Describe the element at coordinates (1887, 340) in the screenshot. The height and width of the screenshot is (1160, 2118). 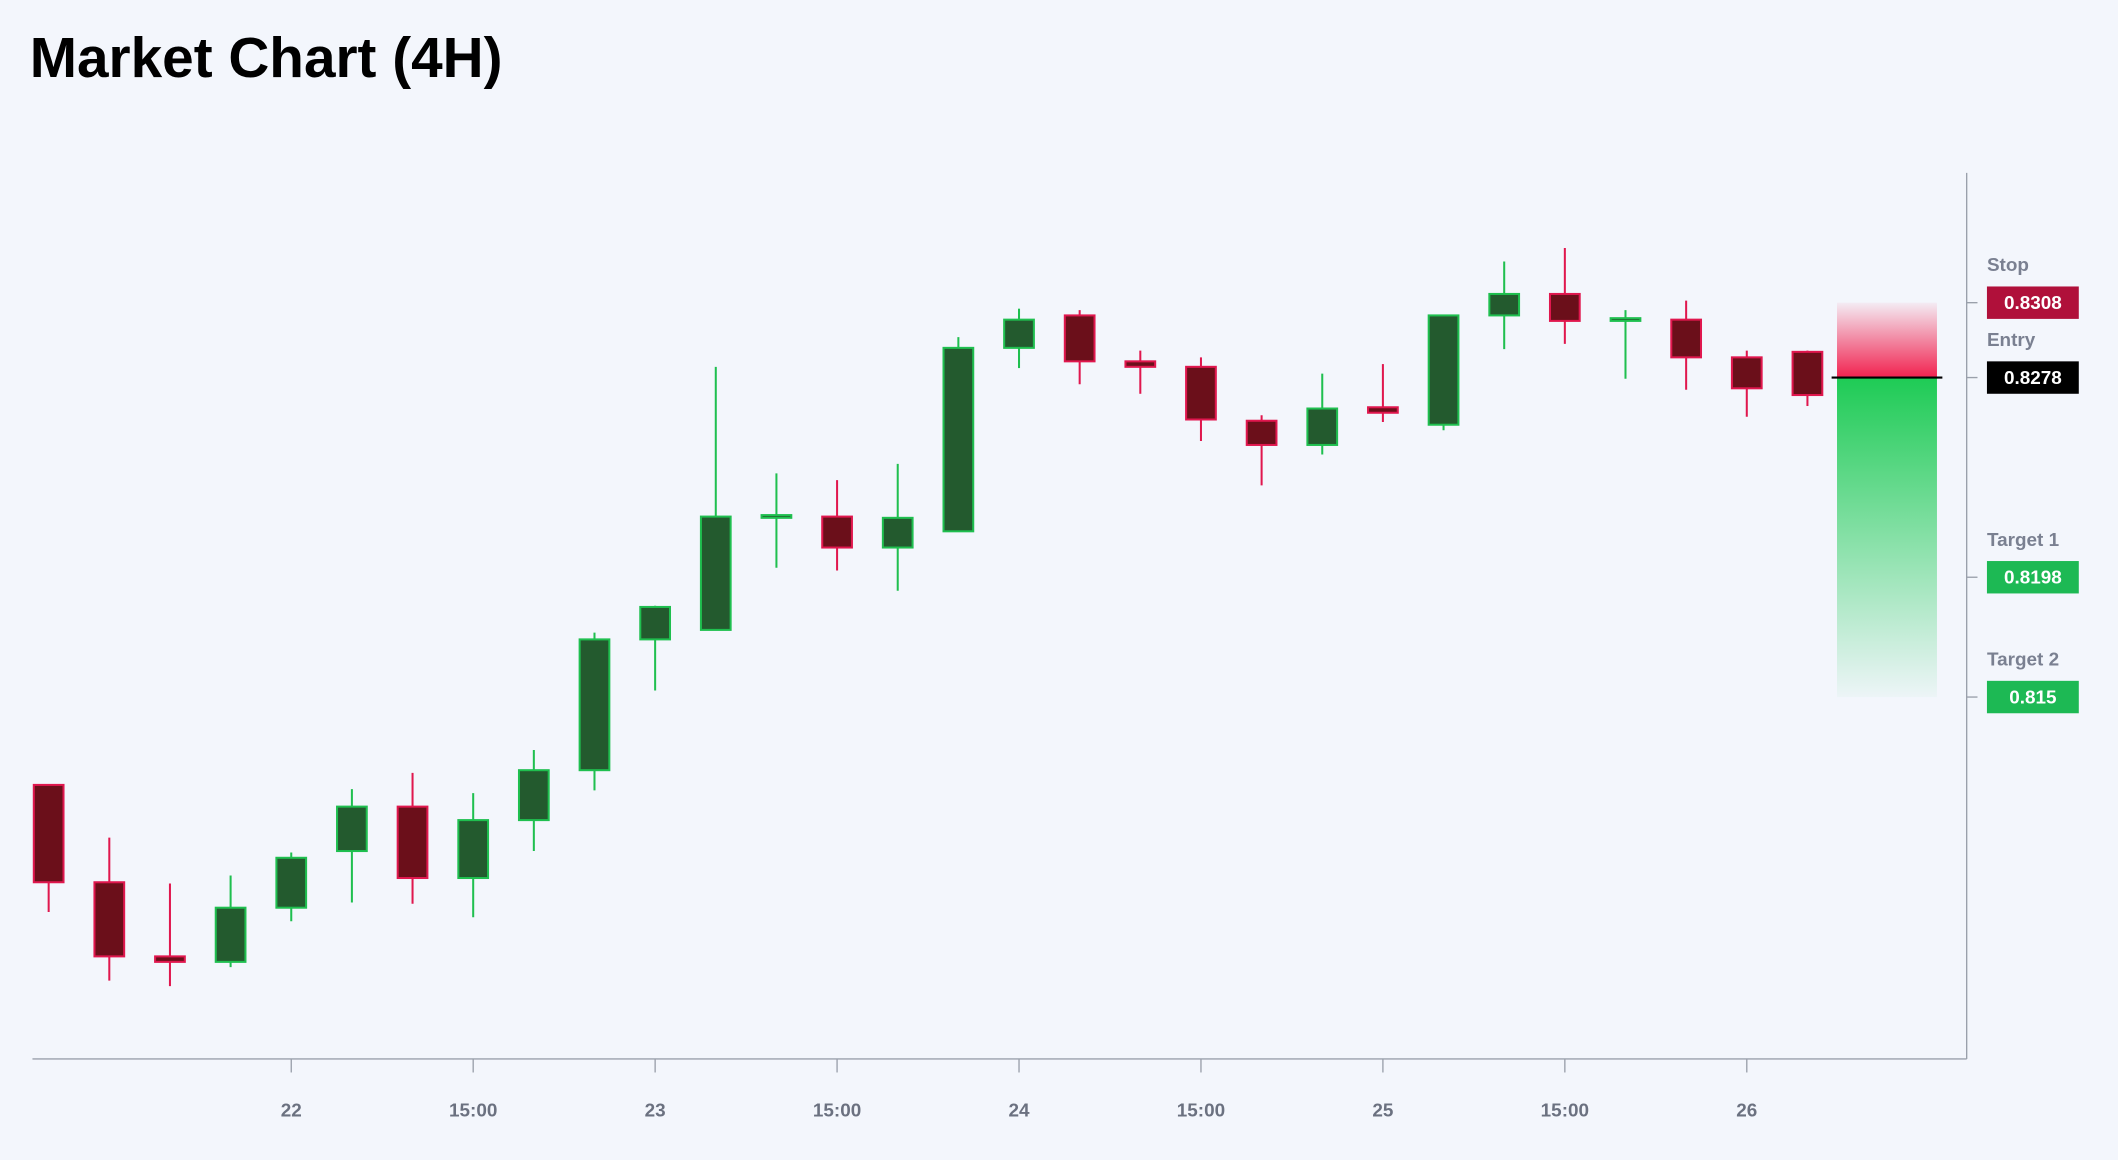
I see `stop-zone` at that location.